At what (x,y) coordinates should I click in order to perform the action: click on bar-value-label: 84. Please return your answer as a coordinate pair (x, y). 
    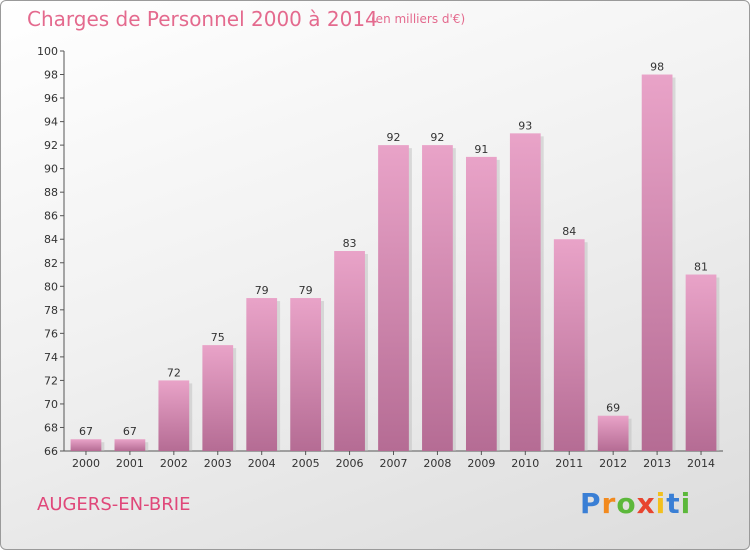
    Looking at the image, I should click on (569, 231).